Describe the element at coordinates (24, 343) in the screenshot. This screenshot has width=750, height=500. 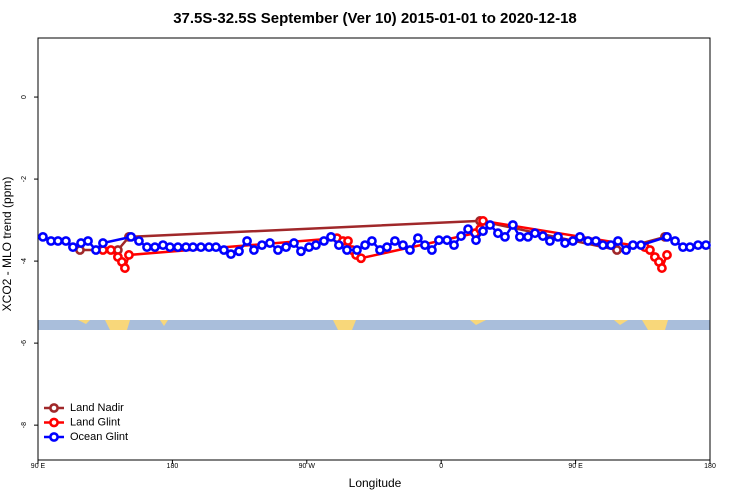
I see `y-tick-label: -6` at that location.